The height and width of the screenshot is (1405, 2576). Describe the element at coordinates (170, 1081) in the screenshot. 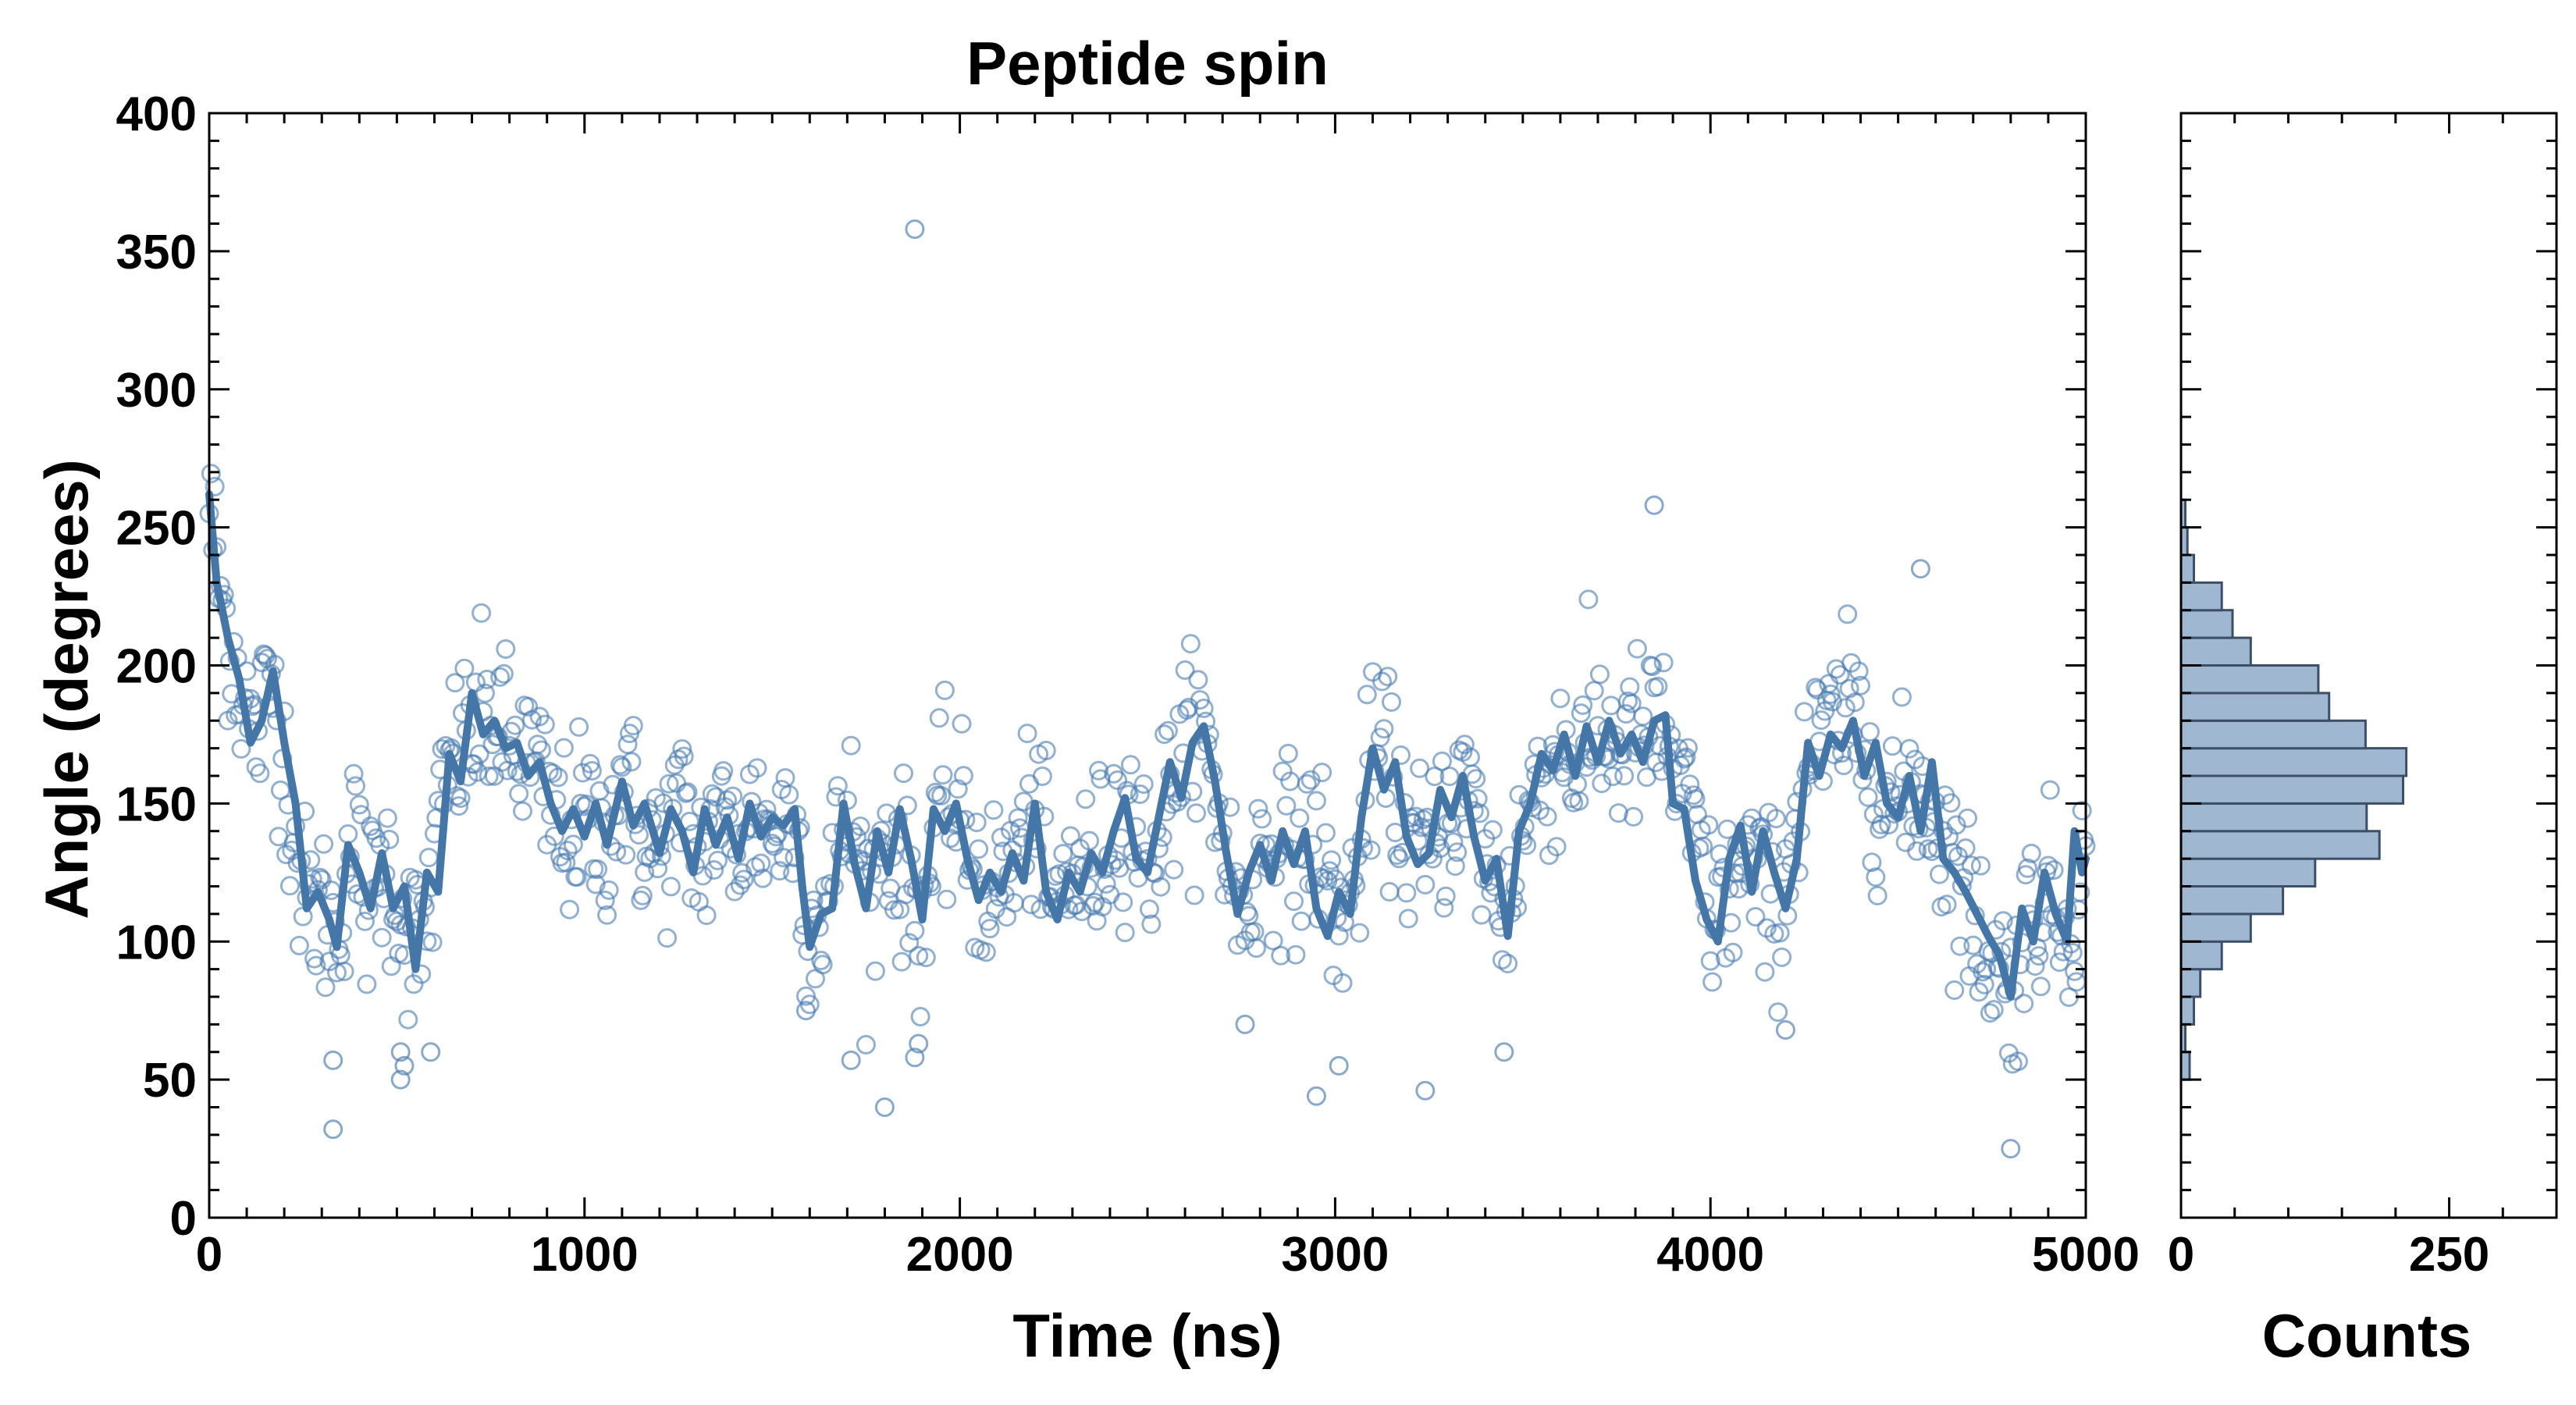

I see `y-tick-label: 50` at that location.